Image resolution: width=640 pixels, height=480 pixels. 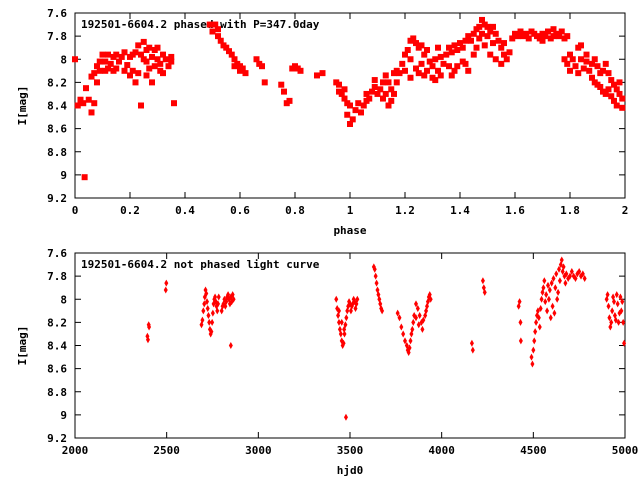 What do you see at coordinates (63, 299) in the screenshot?
I see `y-tick-label: 8` at bounding box center [63, 299].